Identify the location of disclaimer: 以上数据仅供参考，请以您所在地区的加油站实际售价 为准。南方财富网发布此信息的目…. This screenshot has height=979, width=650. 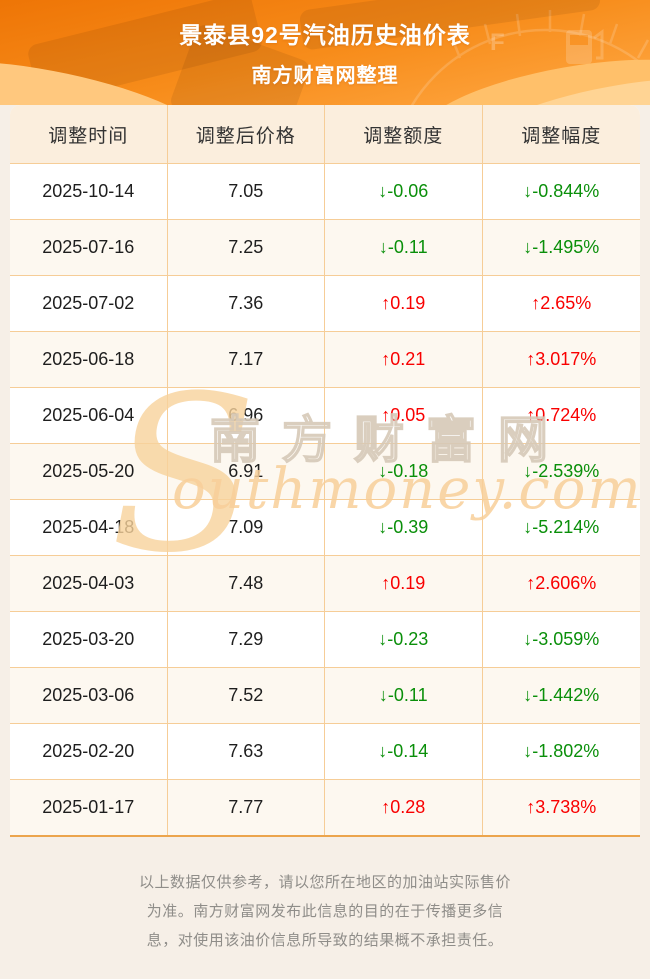
(325, 896).